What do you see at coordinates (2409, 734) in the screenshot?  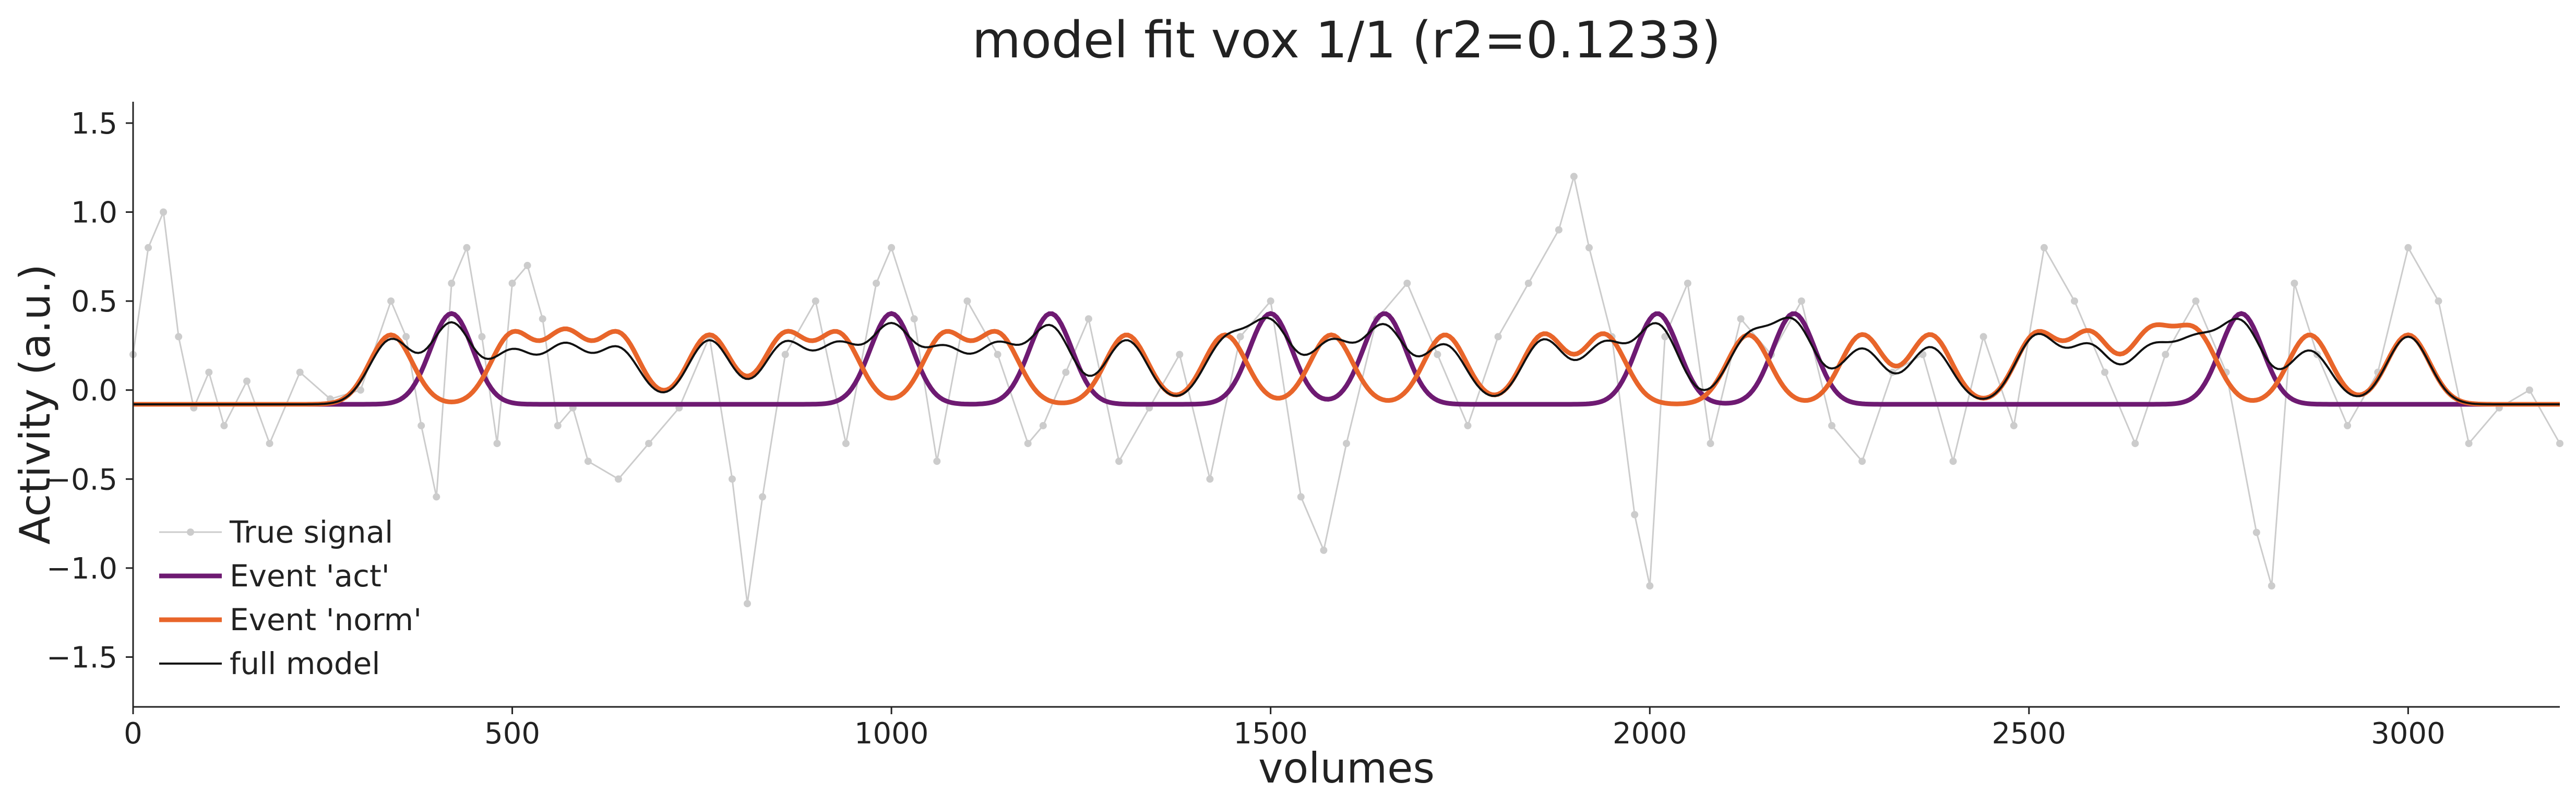 I see `x-tick-label: 3000` at bounding box center [2409, 734].